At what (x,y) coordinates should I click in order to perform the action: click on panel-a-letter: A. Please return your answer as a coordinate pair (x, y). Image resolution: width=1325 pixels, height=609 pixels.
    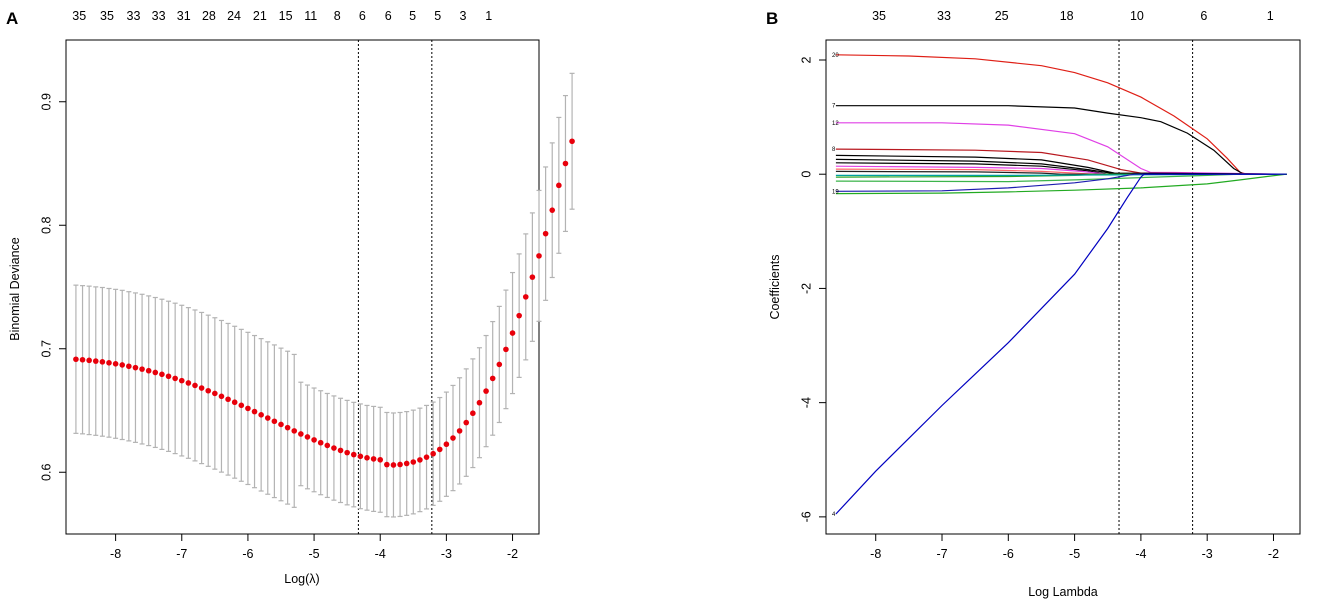
    Looking at the image, I should click on (12, 18).